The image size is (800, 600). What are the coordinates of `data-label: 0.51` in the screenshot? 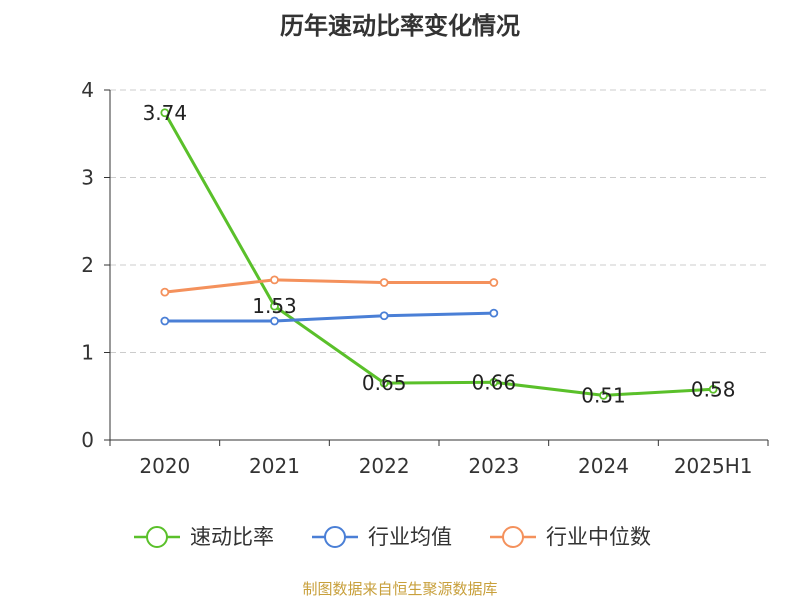 It's located at (603, 395).